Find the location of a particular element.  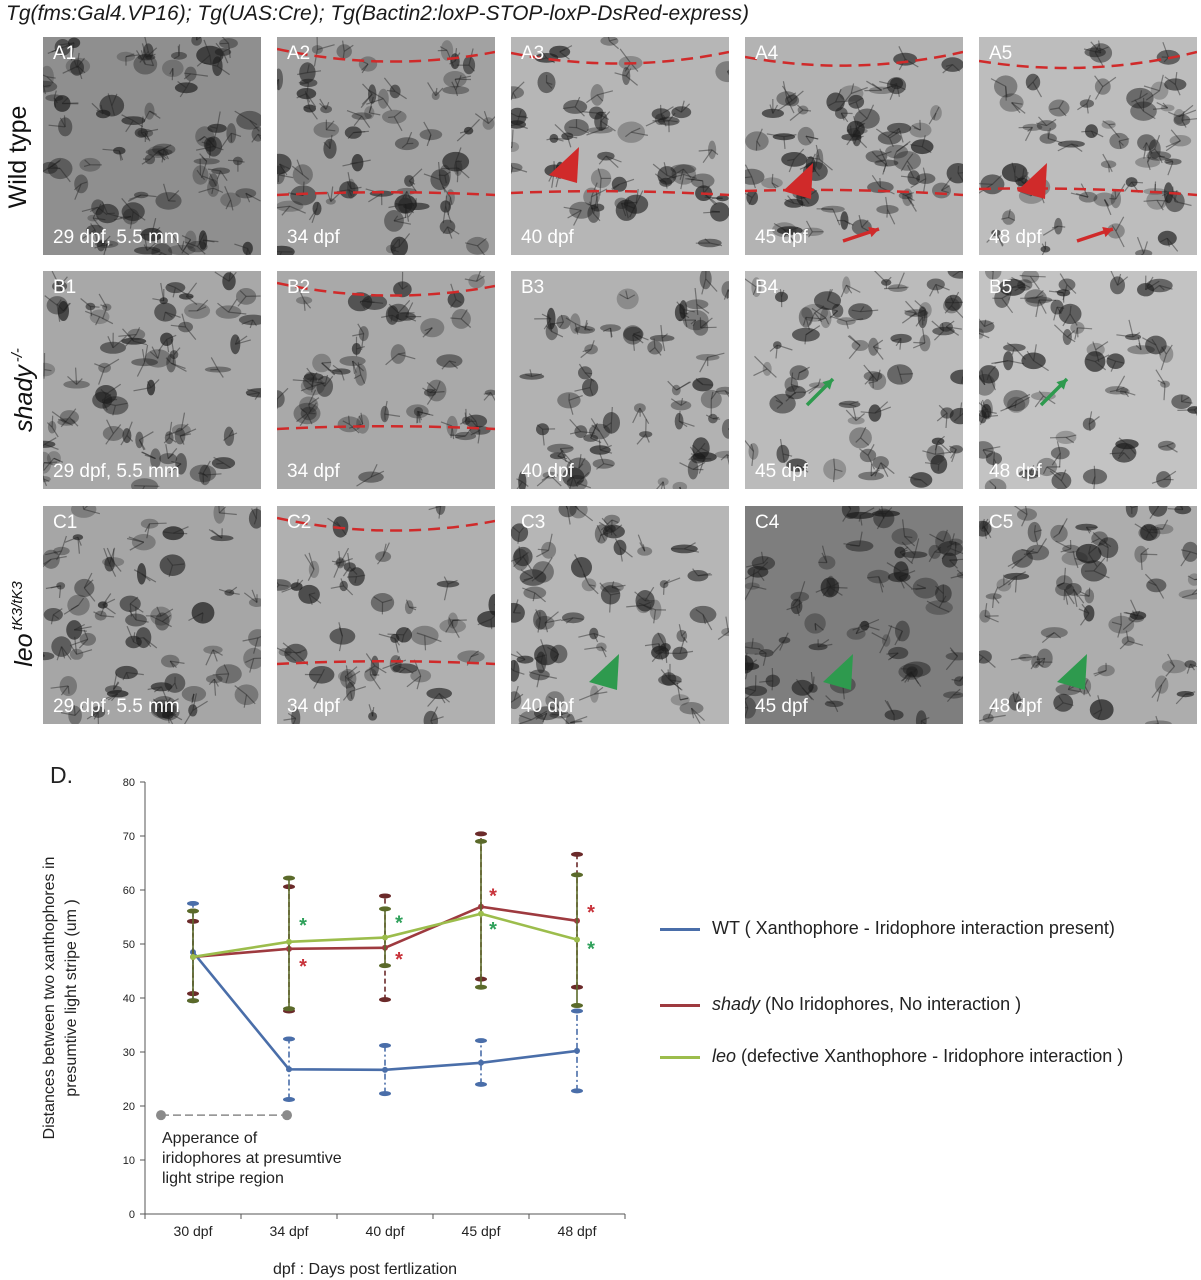

row-label-text: Wild type is located at coordinates (18, 157).